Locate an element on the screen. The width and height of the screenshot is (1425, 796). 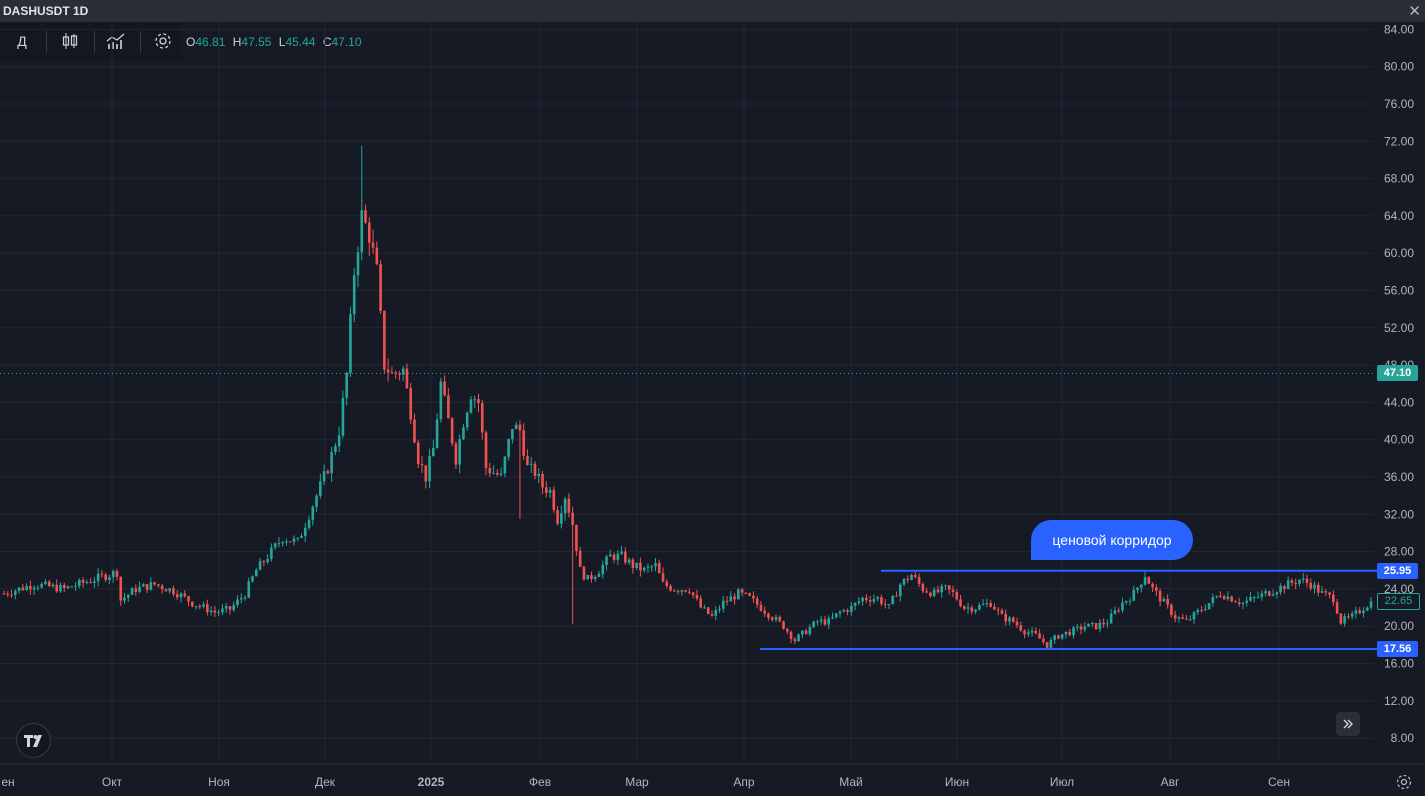
scroll-to-realtime-button is located at coordinates (1348, 724).